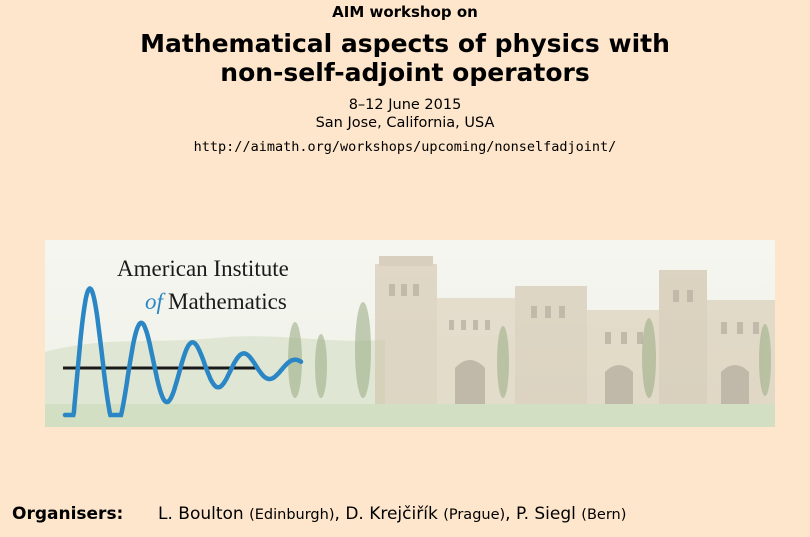 Image resolution: width=810 pixels, height=537 pixels. What do you see at coordinates (474, 515) in the screenshot?
I see `organiser-affiliation: (Prague)` at bounding box center [474, 515].